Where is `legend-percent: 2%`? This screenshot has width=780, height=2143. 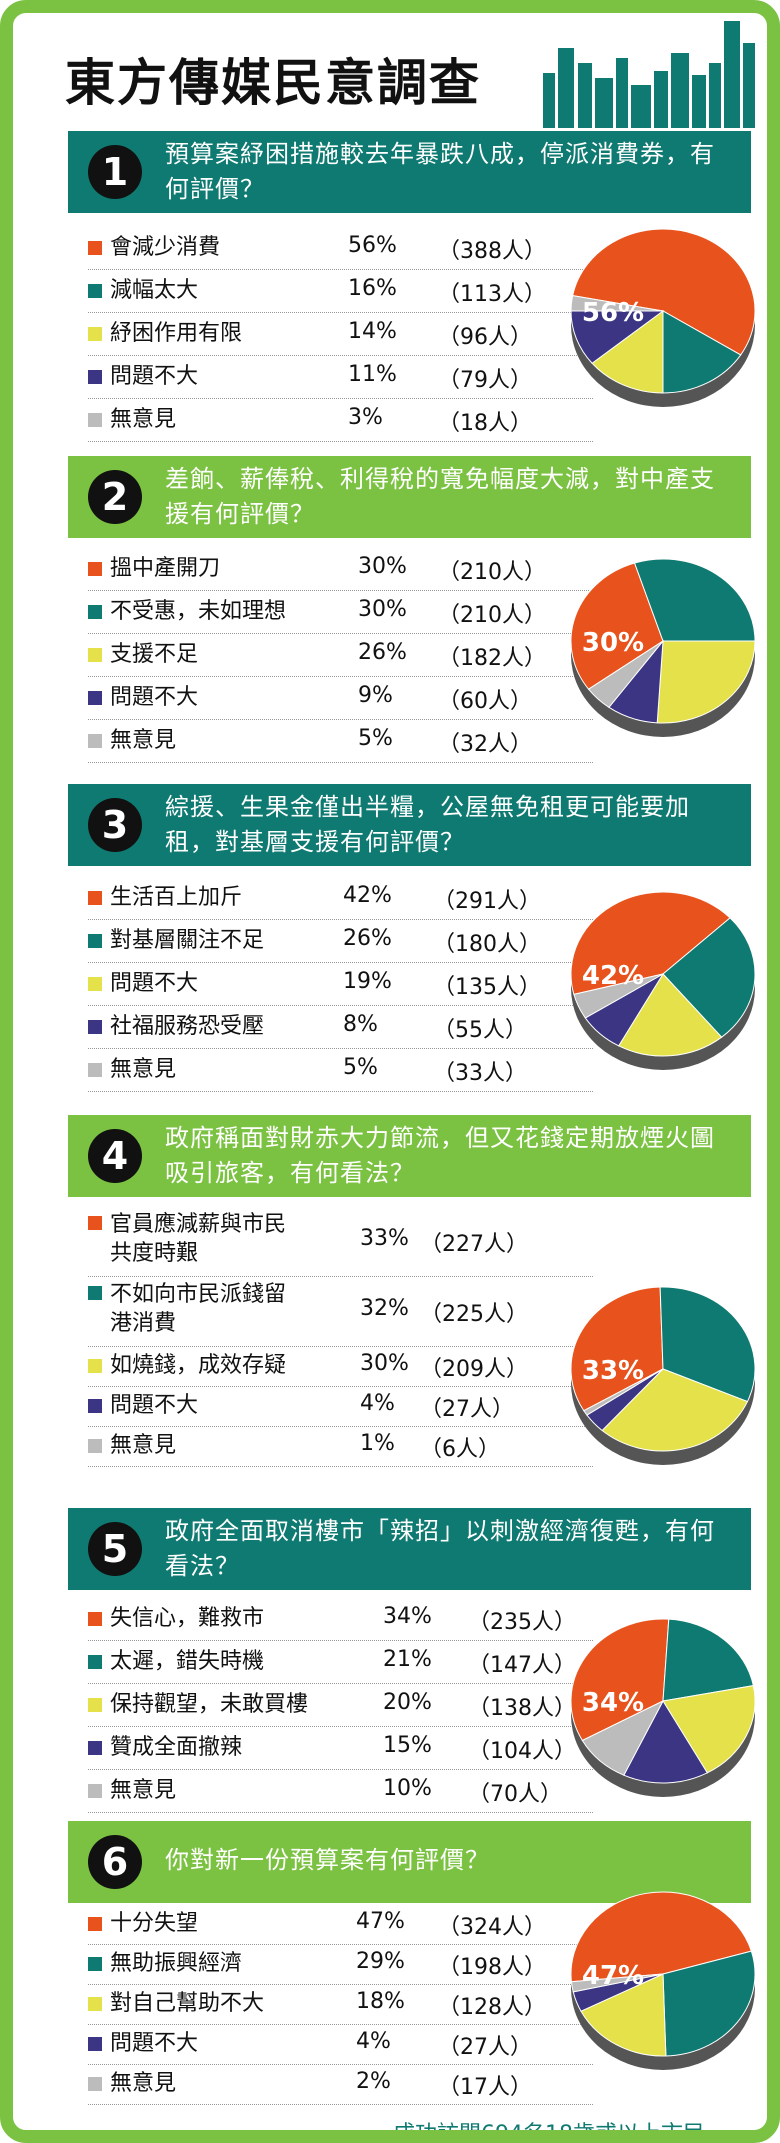
legend-percent: 2% is located at coordinates (373, 2081).